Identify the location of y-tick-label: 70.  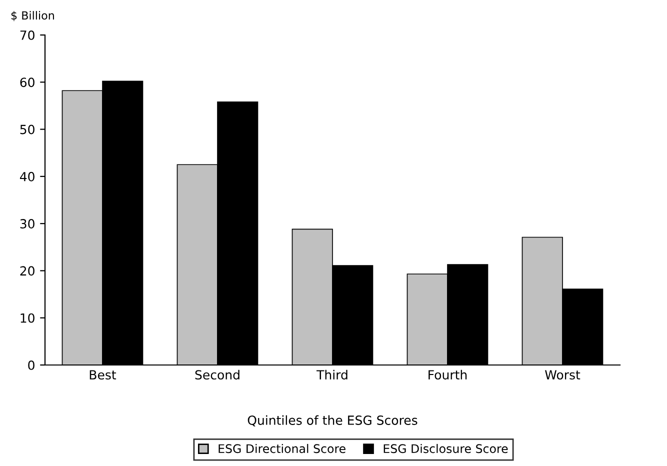
(27, 35).